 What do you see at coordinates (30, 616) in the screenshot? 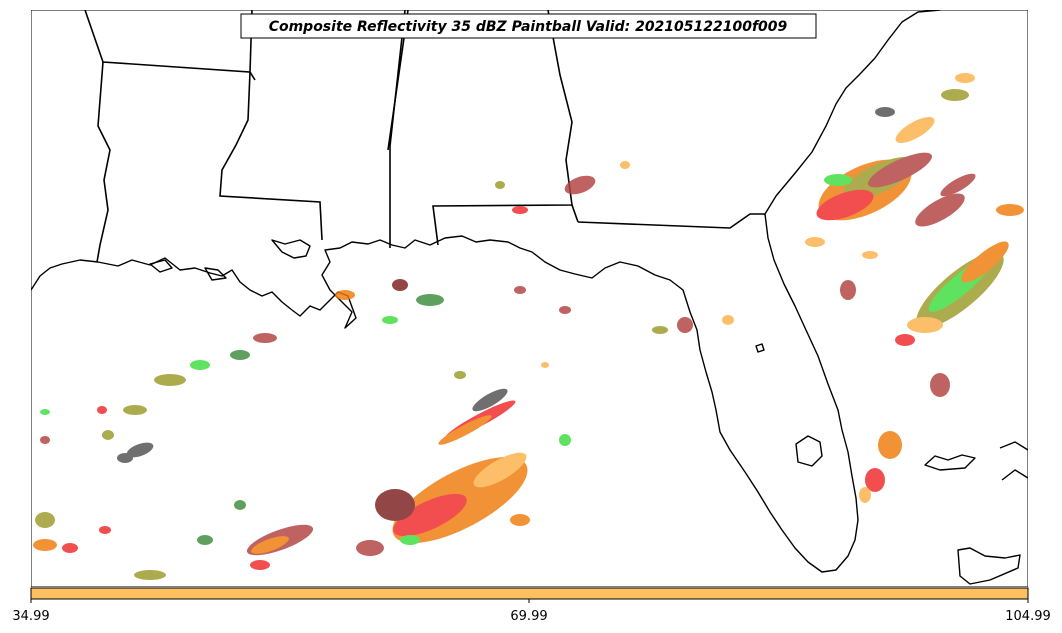
I see `colorbar-tick-label: 34.99` at bounding box center [30, 616].